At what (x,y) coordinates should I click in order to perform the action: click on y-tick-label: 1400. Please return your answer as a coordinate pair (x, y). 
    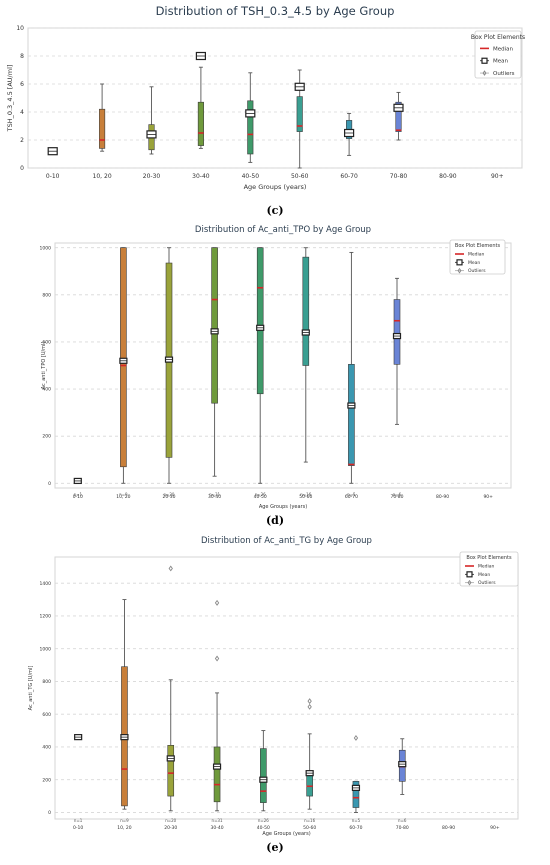
    Looking at the image, I should click on (46, 584).